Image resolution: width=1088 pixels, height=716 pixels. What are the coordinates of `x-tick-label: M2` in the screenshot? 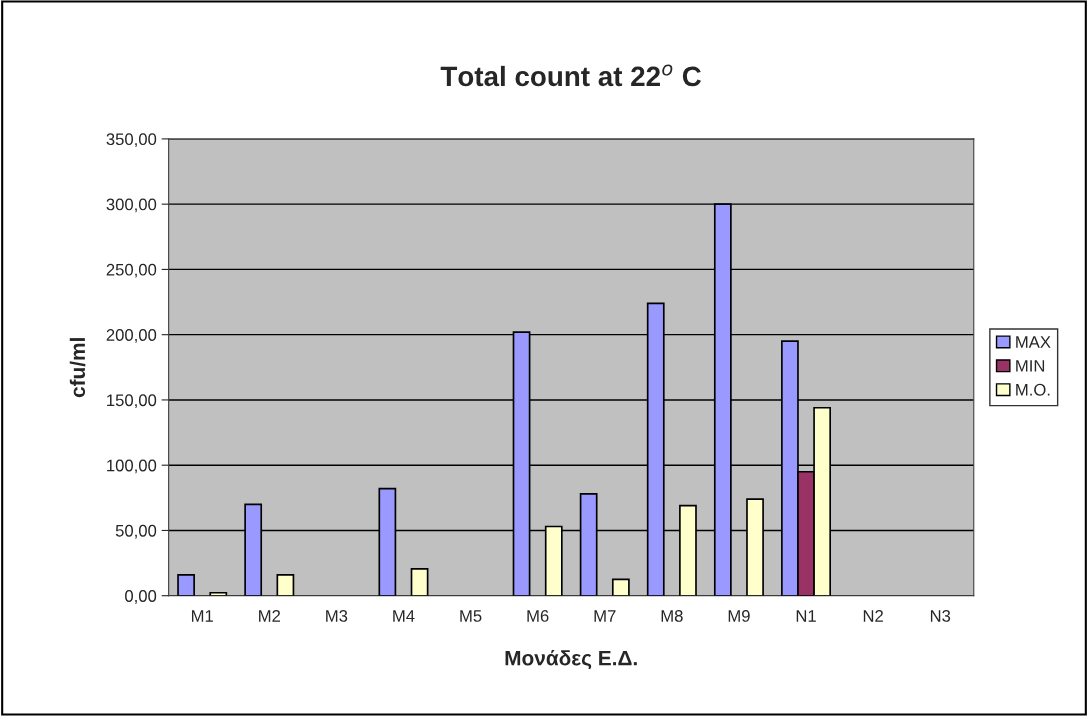 It's located at (270, 616).